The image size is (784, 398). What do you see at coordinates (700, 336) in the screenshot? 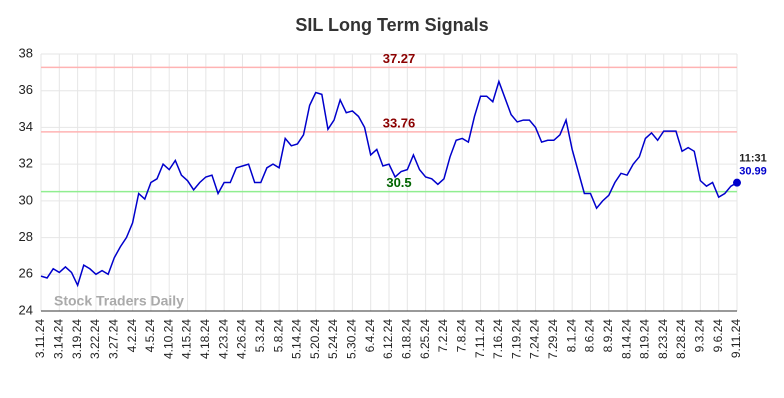
I see `x-tick-label: 9.3.24` at bounding box center [700, 336].